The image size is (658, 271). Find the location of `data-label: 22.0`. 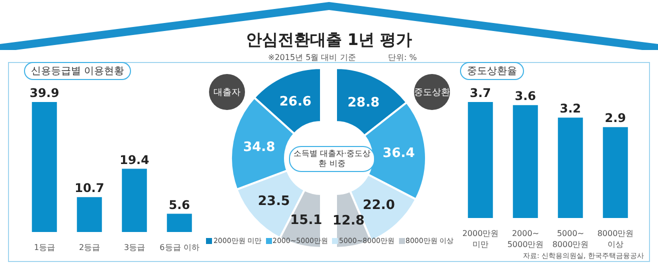

data-label: 22.0 is located at coordinates (378, 206).